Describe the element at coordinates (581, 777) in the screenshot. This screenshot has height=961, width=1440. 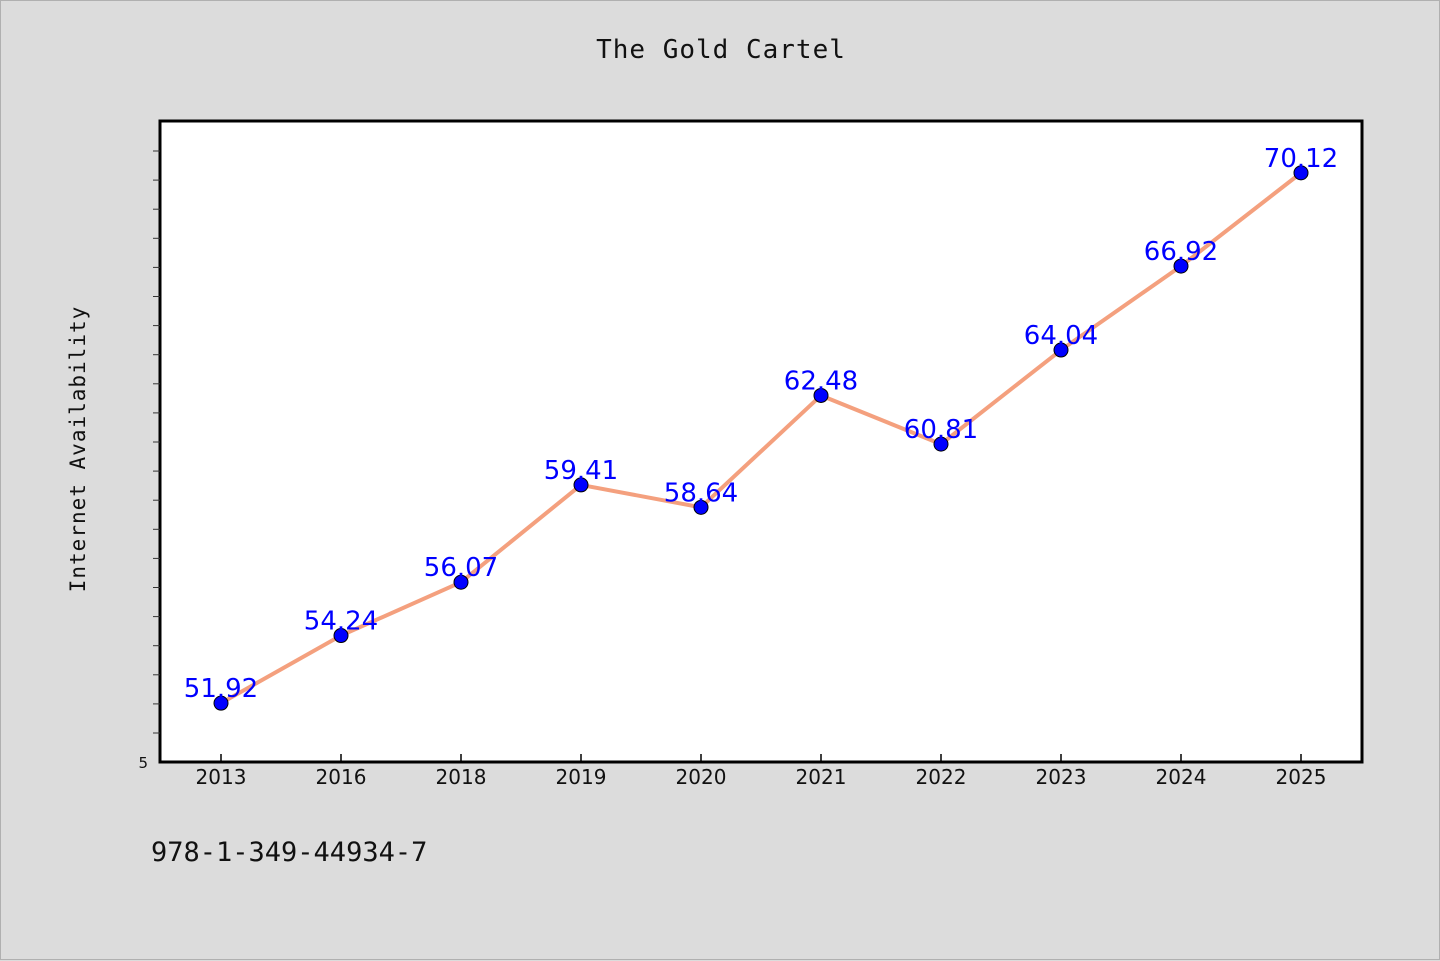
I see `x-tick-label: 2019` at that location.